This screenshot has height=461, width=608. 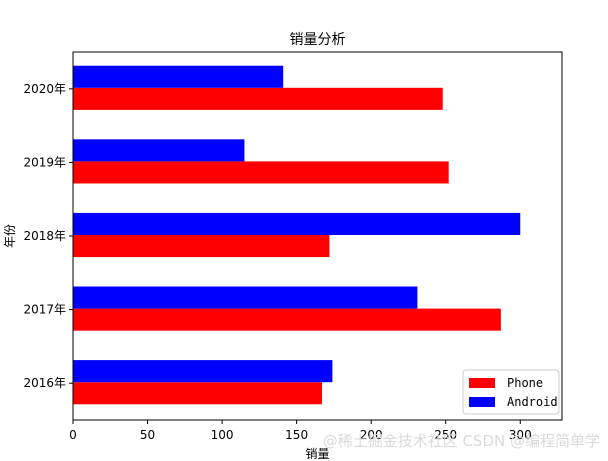 What do you see at coordinates (445, 435) in the screenshot?
I see `x-tick-label: 250` at bounding box center [445, 435].